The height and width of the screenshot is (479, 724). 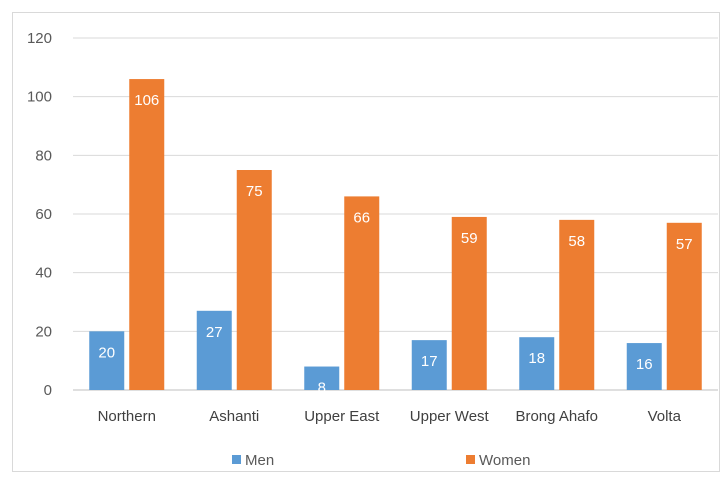 What do you see at coordinates (234, 416) in the screenshot?
I see `x-category-label: Ashanti` at bounding box center [234, 416].